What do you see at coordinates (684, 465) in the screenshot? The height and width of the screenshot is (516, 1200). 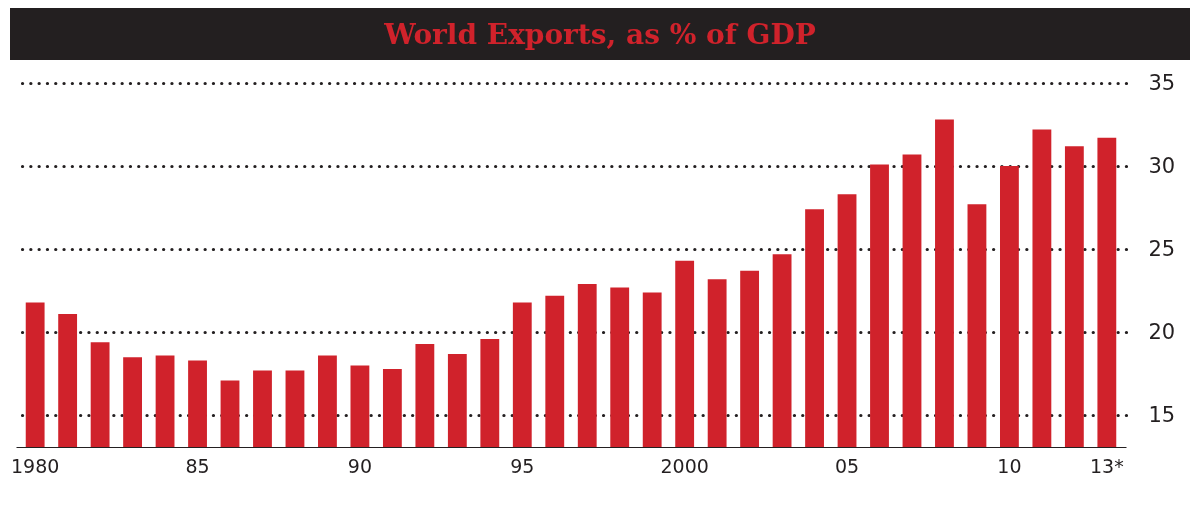 I see `x-tick-label: 2000` at bounding box center [684, 465].